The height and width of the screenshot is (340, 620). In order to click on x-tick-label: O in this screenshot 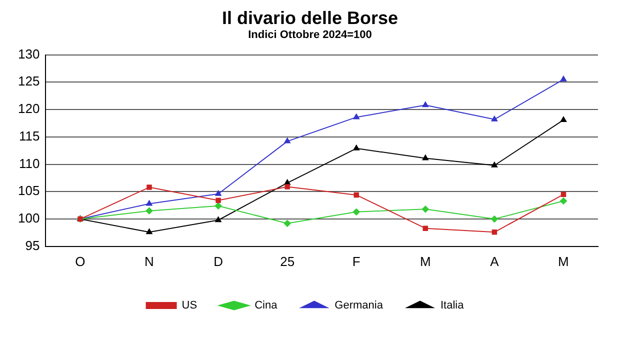, I will do `click(80, 261)`.